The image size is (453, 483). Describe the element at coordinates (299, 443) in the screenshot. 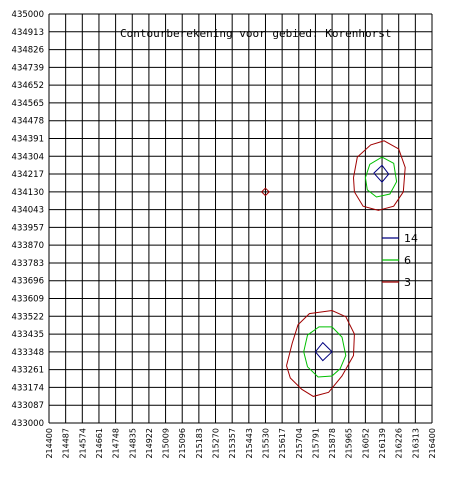

I see `x-tick-label: 215704` at that location.